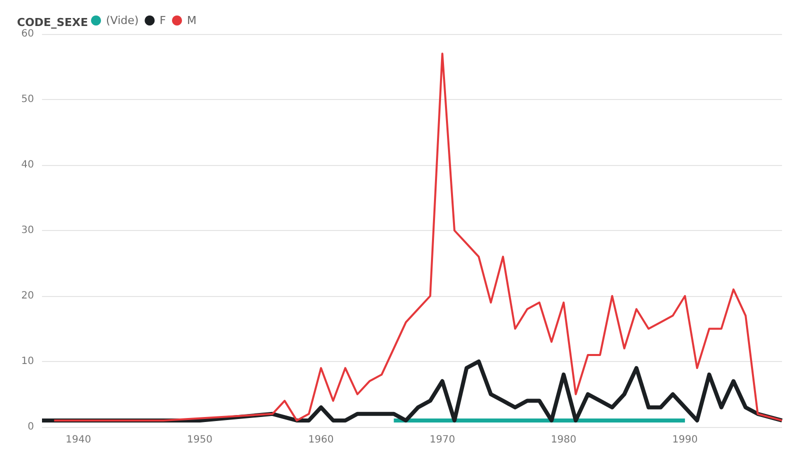 Image resolution: width=800 pixels, height=463 pixels. I want to click on x-tick-label: 1940, so click(79, 440).